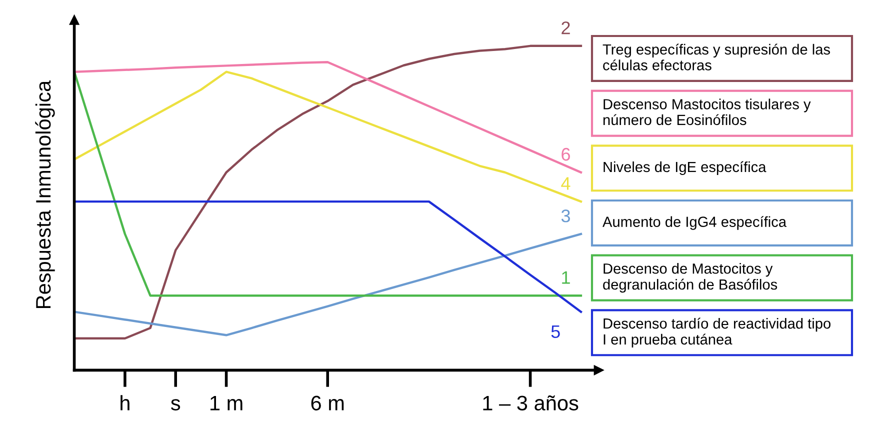  What do you see at coordinates (565, 216) in the screenshot?
I see `annotation: 3` at bounding box center [565, 216].